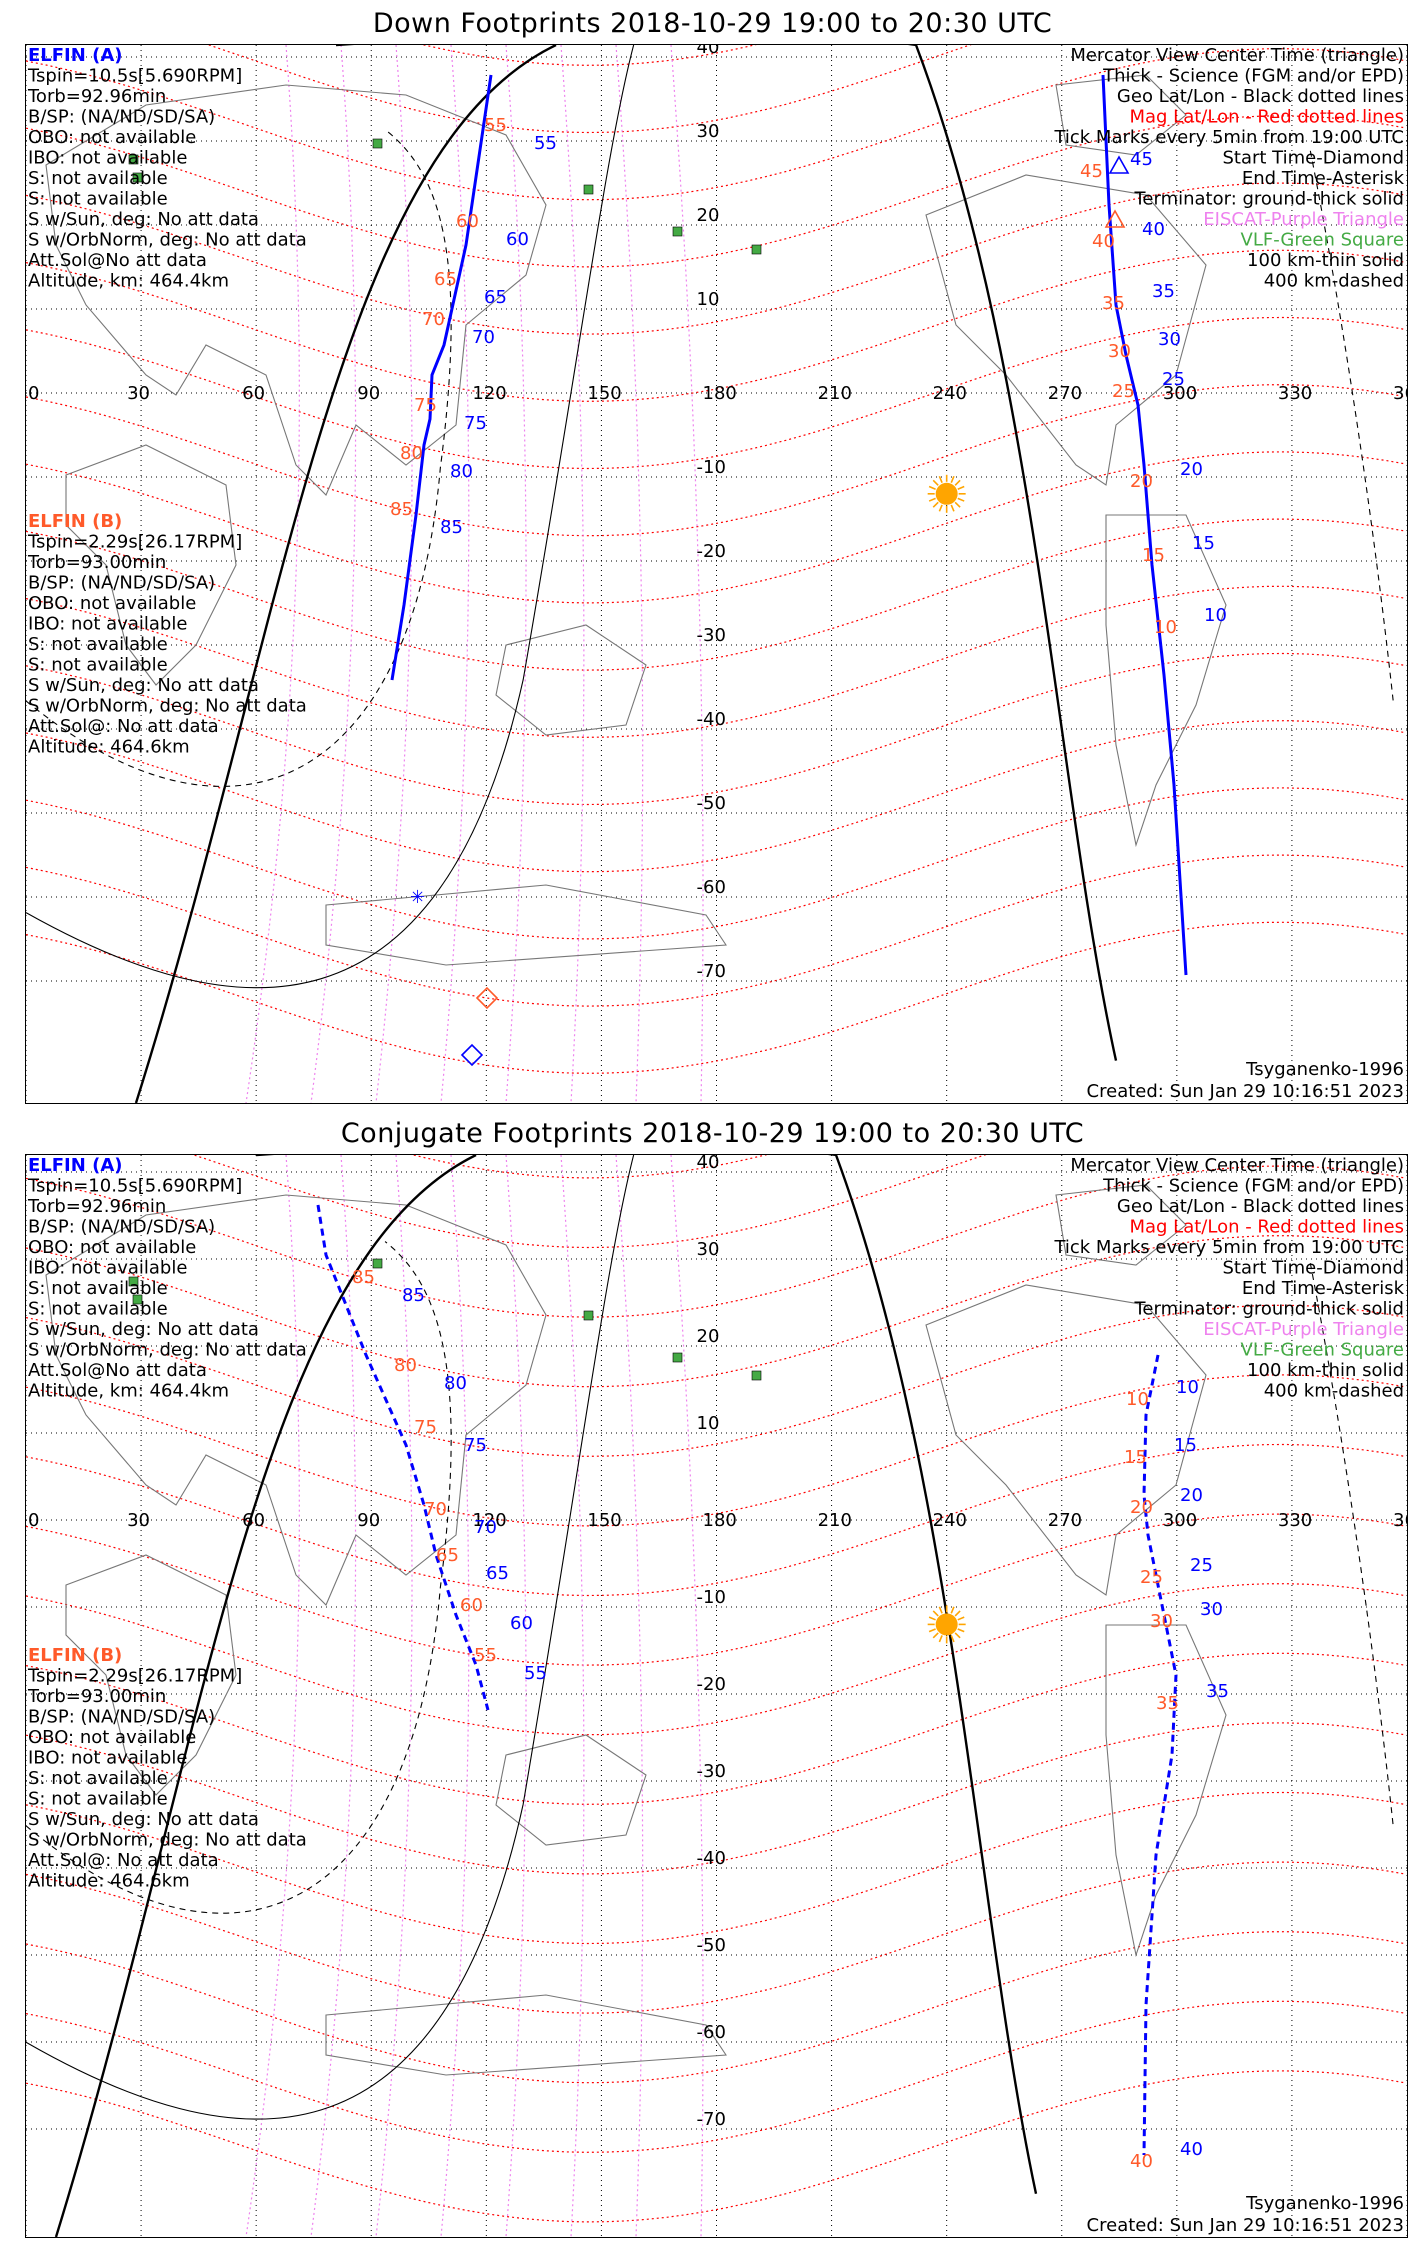 This screenshot has height=2250, width=1425. I want to click on elfin-b-tick-label: 85, so click(401, 509).